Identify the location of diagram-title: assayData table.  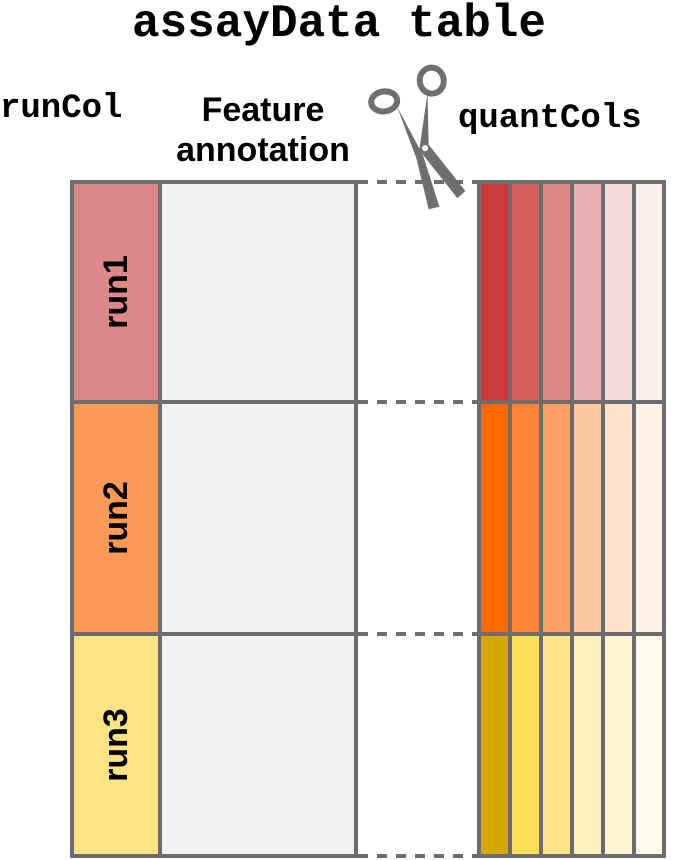
(339, 25).